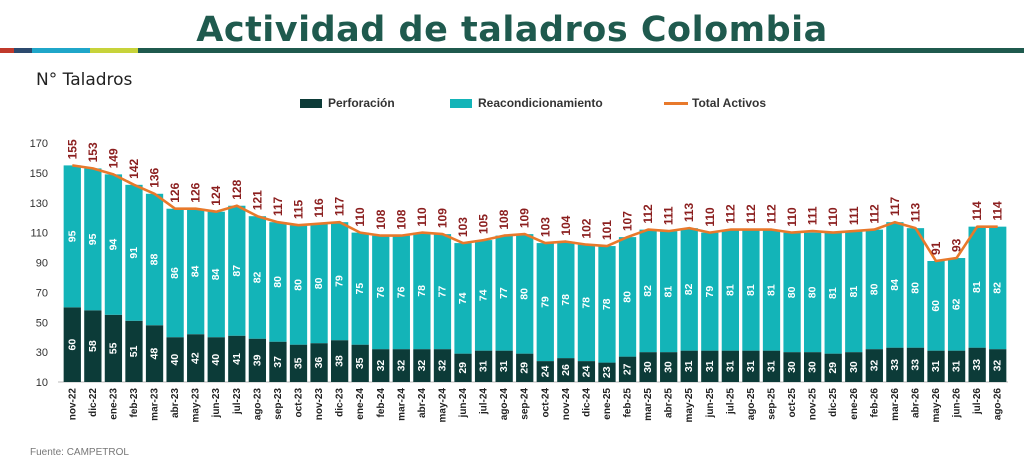 Image resolution: width=1024 pixels, height=464 pixels. Describe the element at coordinates (936, 248) in the screenshot. I see `data-label-total-activos: 91` at that location.